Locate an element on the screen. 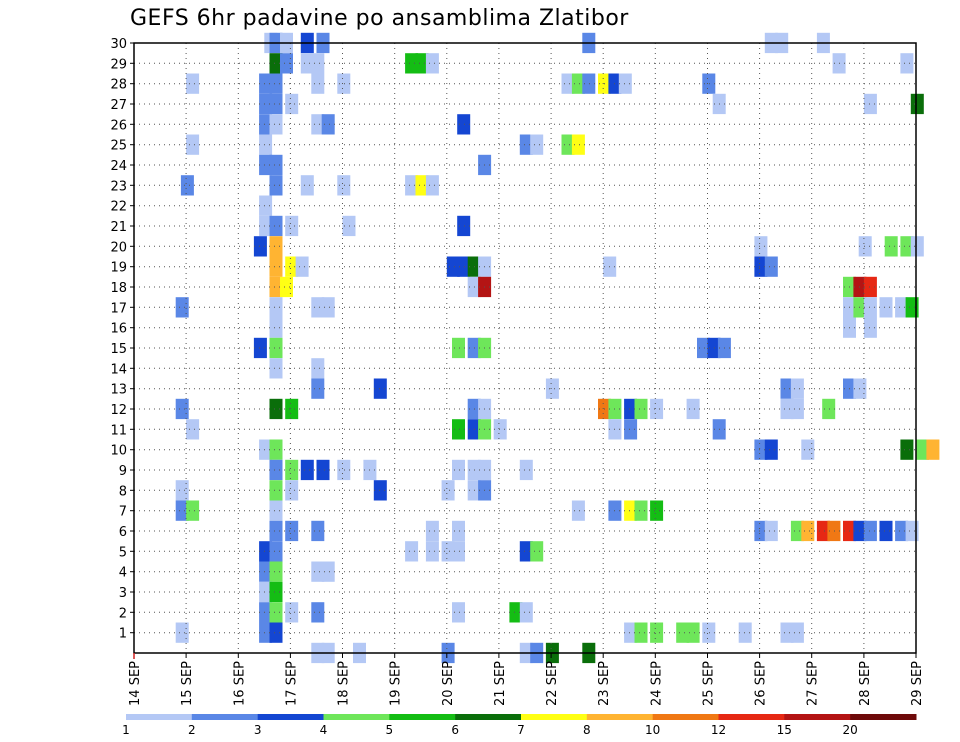  y-tick-label: 7 is located at coordinates (123, 512).